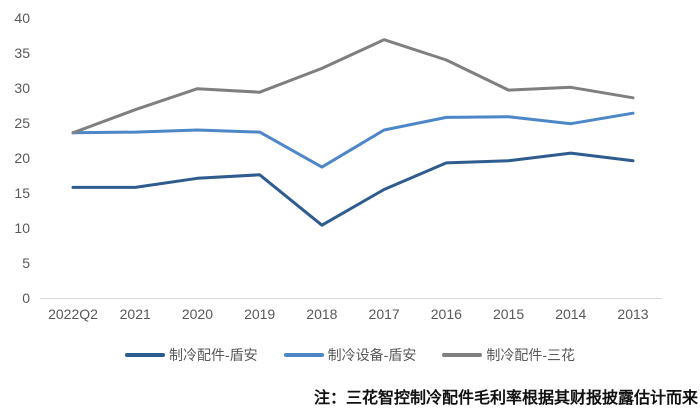  What do you see at coordinates (633, 314) in the screenshot?
I see `x-axis-tick-label: 2013` at bounding box center [633, 314].